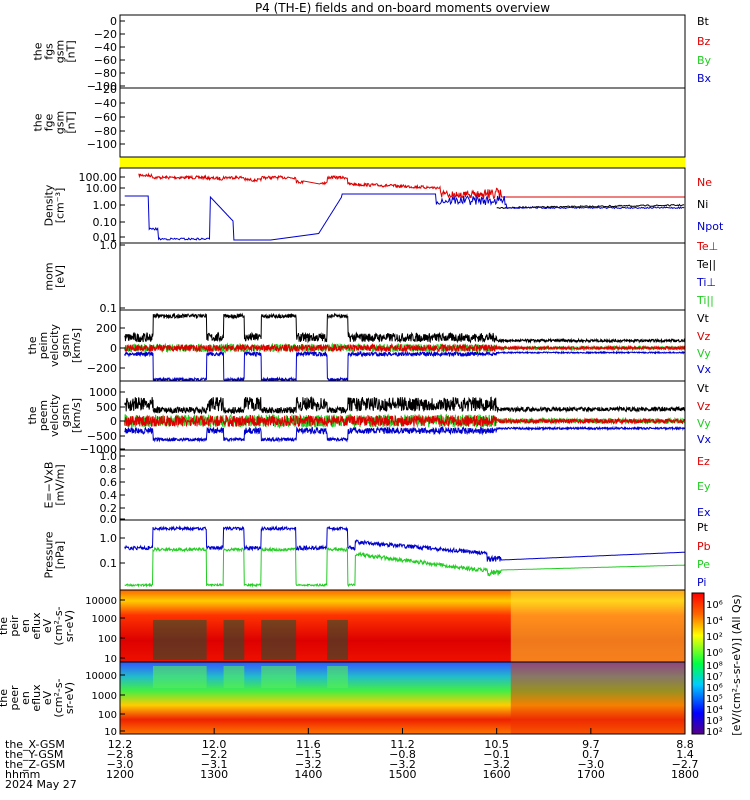 This screenshot has height=800, width=750. What do you see at coordinates (704, 78) in the screenshot?
I see `fgs-legend-Bx: Bx` at bounding box center [704, 78].